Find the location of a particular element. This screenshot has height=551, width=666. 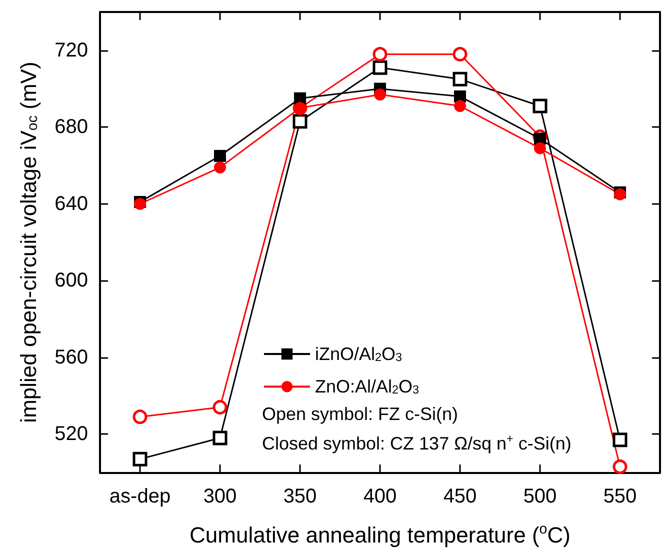

y-tick-label: 640 is located at coordinates (71, 203).